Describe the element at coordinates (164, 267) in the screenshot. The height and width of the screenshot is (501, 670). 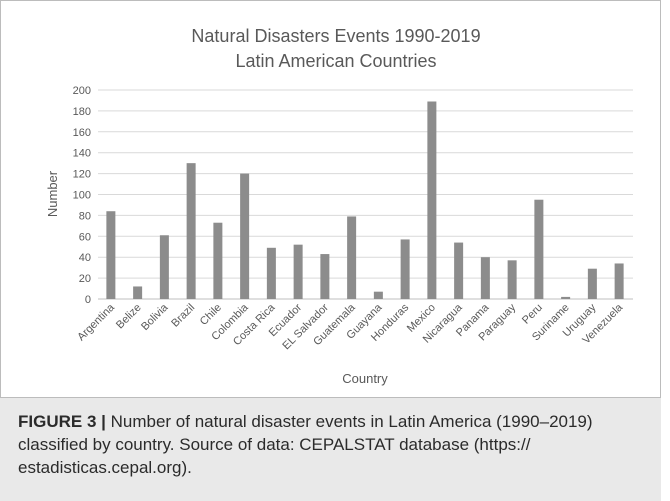
I see `bar-bolivia` at that location.